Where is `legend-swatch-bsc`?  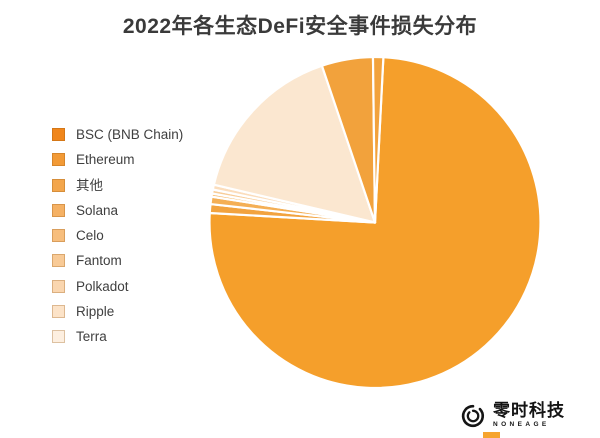
legend-swatch-bsc is located at coordinates (58, 134).